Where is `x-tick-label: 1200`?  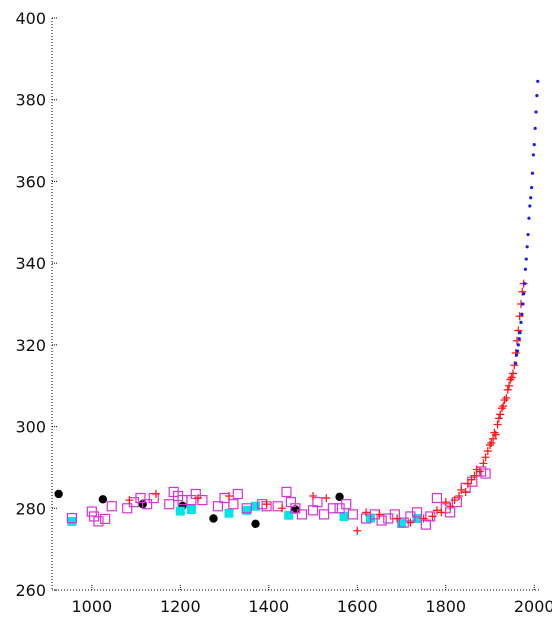 x-tick-label: 1200 is located at coordinates (180, 606).